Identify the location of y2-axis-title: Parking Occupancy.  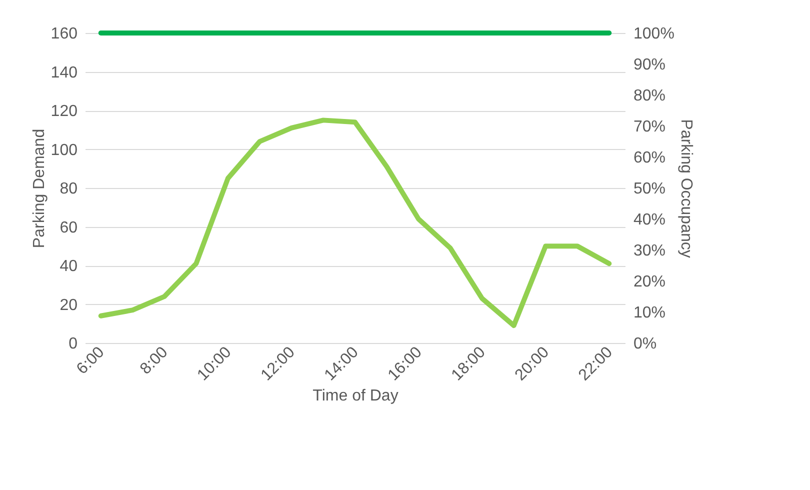
(685, 188).